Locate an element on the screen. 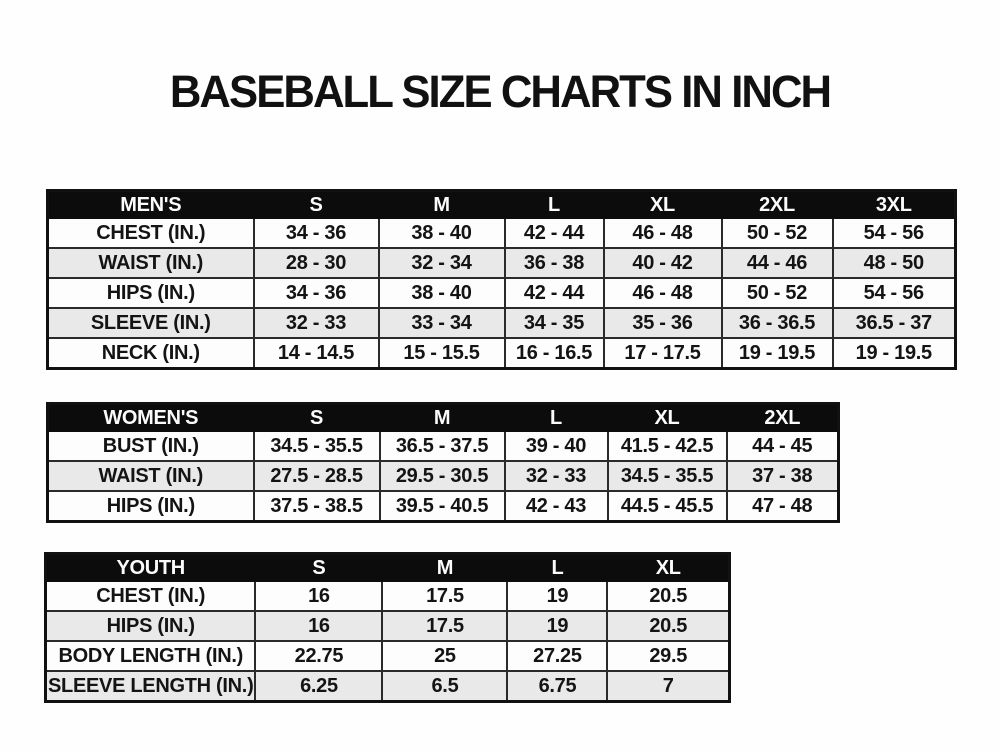 The height and width of the screenshot is (752, 1000). womens-measurement-value: 27.5 - 28.5 is located at coordinates (316, 476).